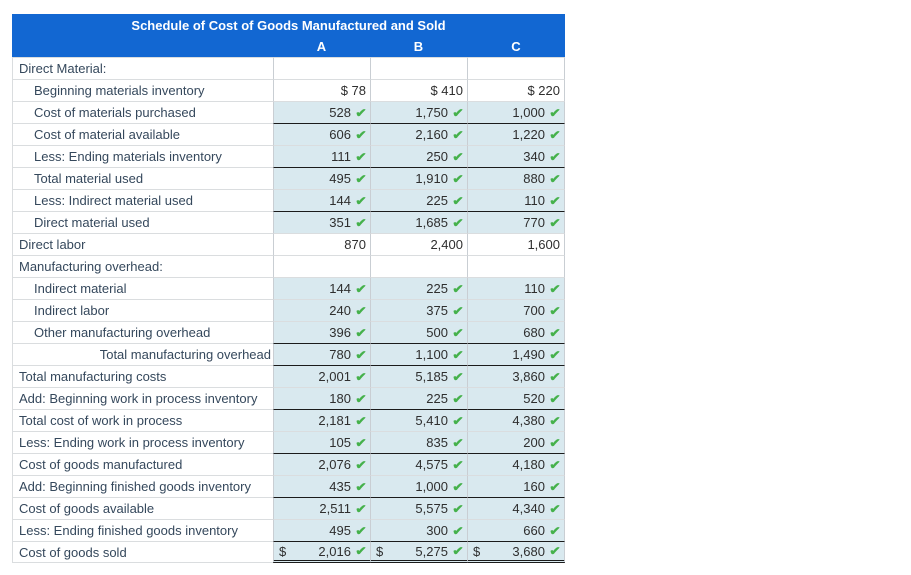 This screenshot has width=911, height=575. What do you see at coordinates (516, 530) in the screenshot?
I see `answer-cell: 660 ✔` at bounding box center [516, 530].